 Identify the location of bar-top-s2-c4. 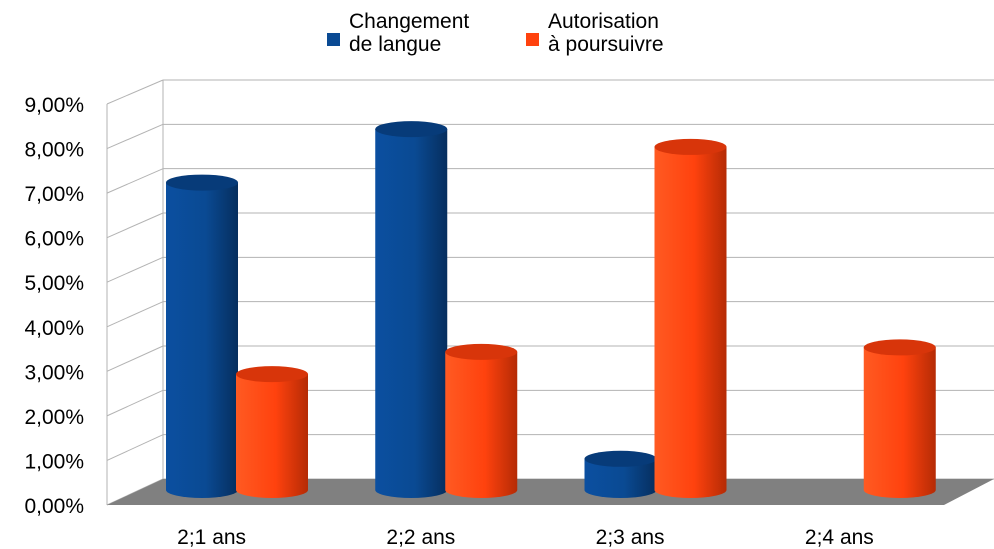
(899, 347).